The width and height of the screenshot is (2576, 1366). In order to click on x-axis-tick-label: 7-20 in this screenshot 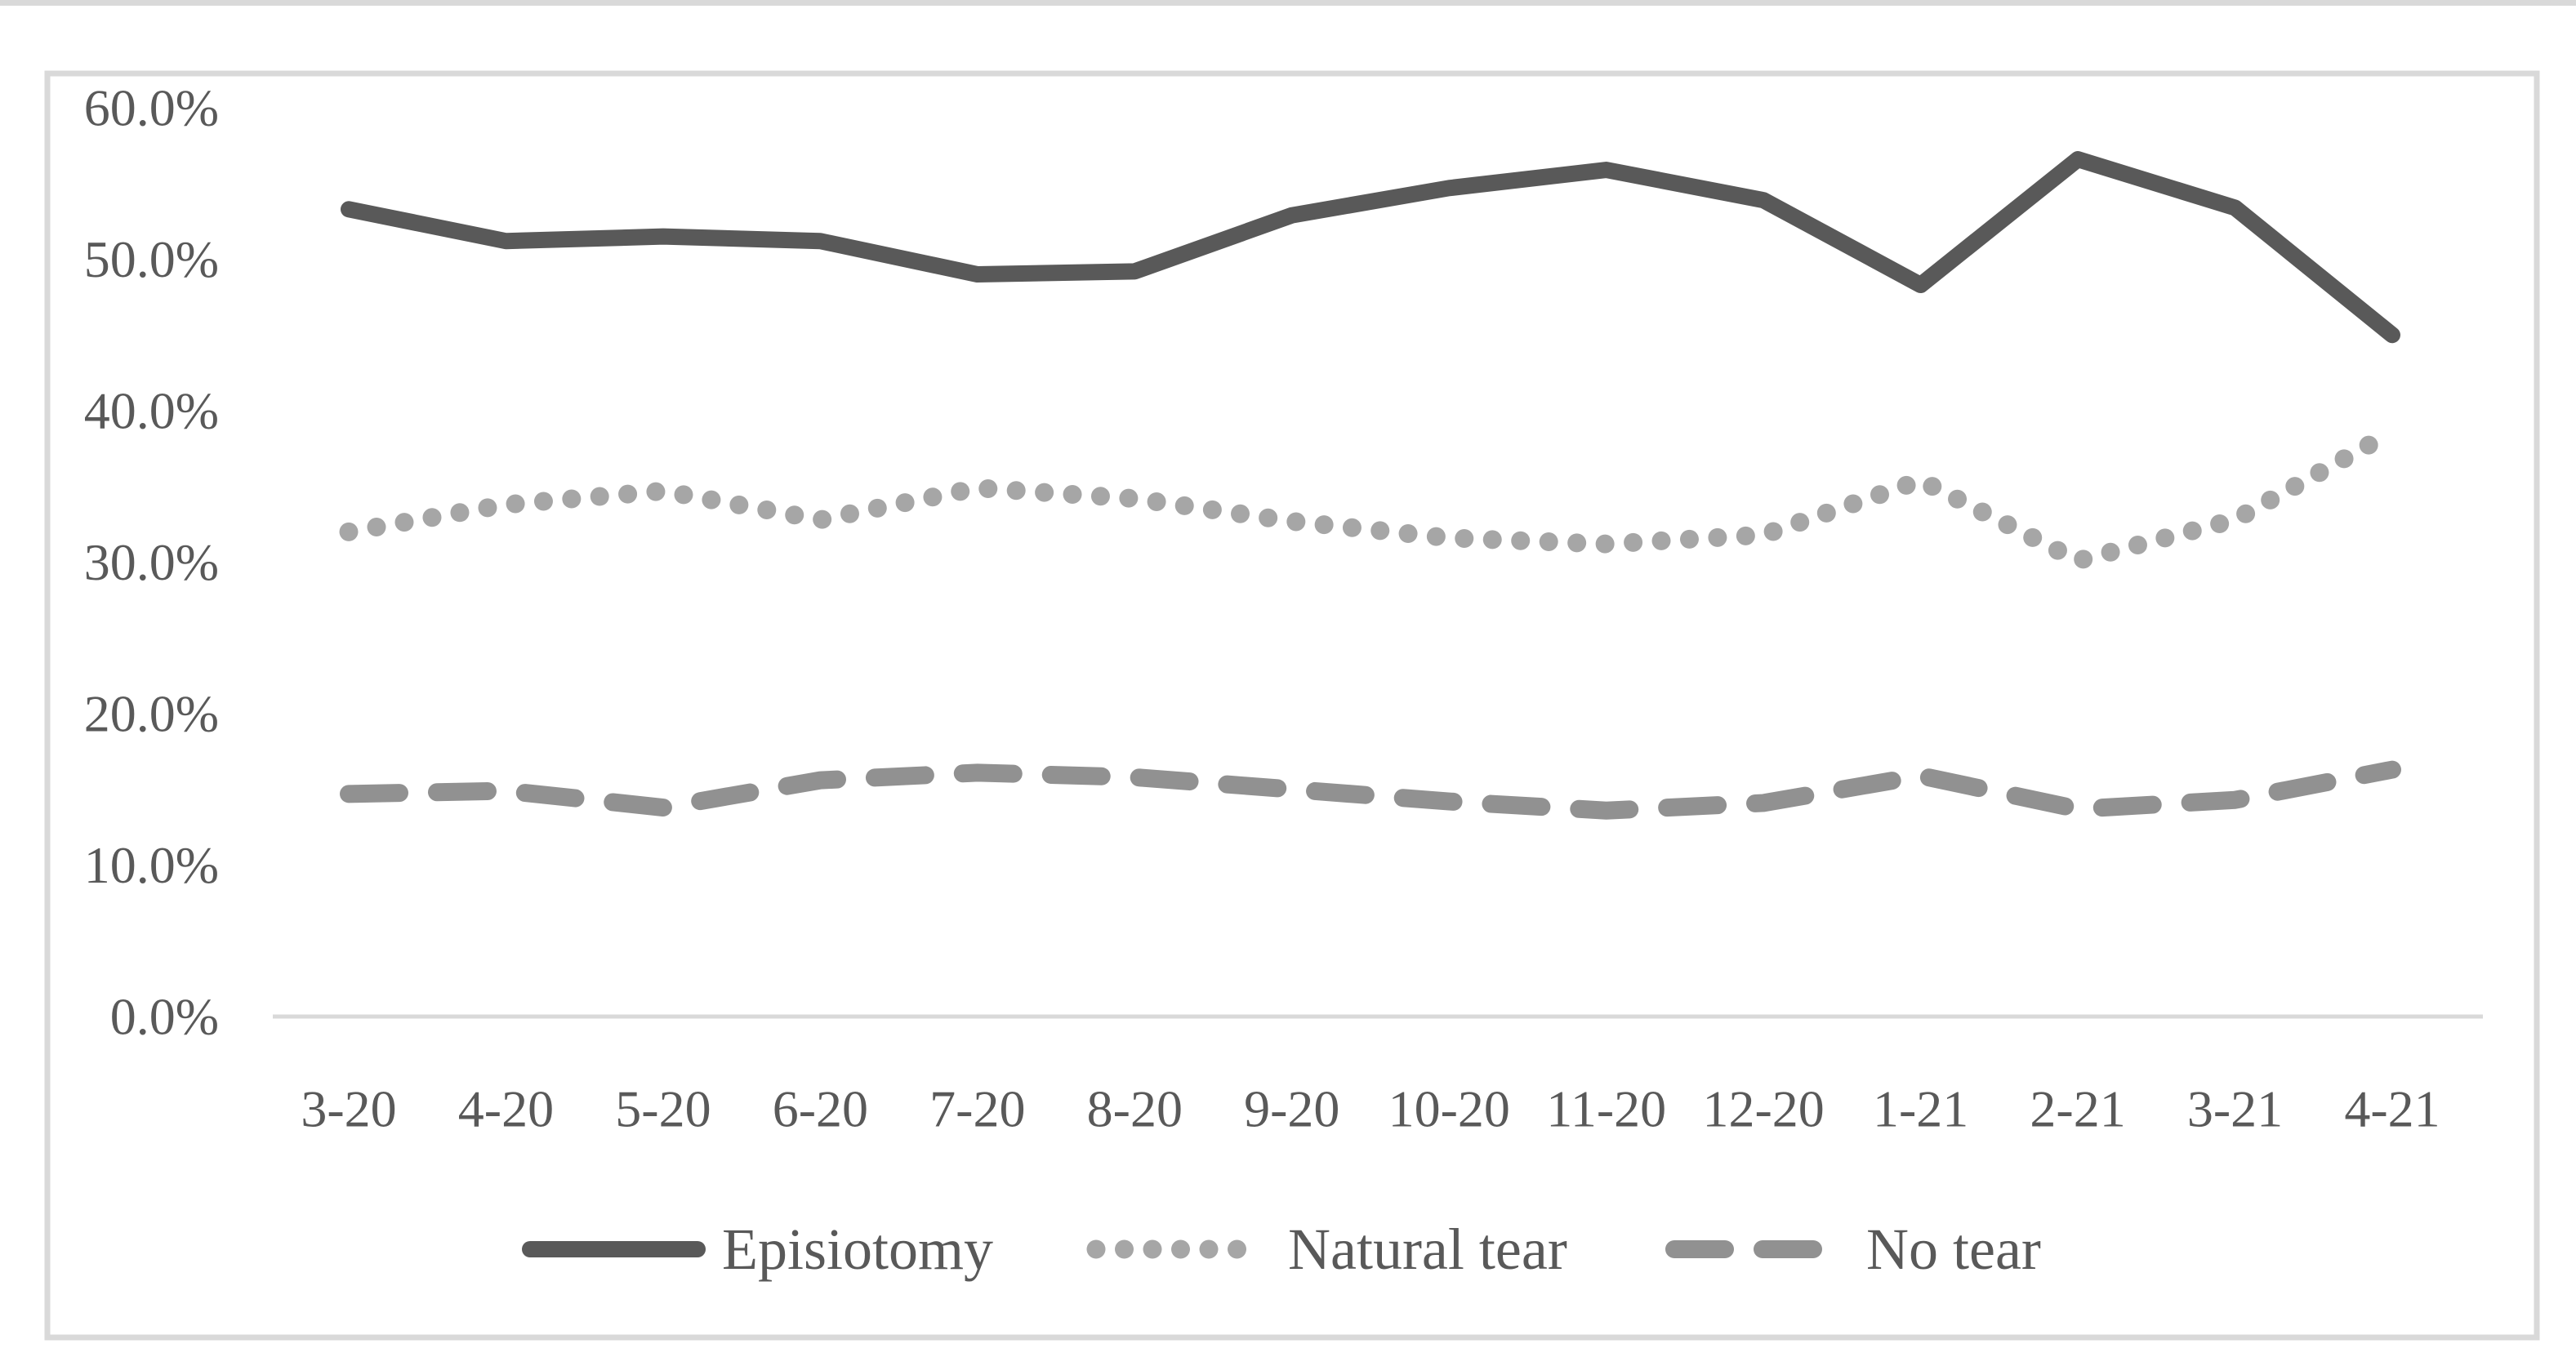, I will do `click(977, 1109)`.